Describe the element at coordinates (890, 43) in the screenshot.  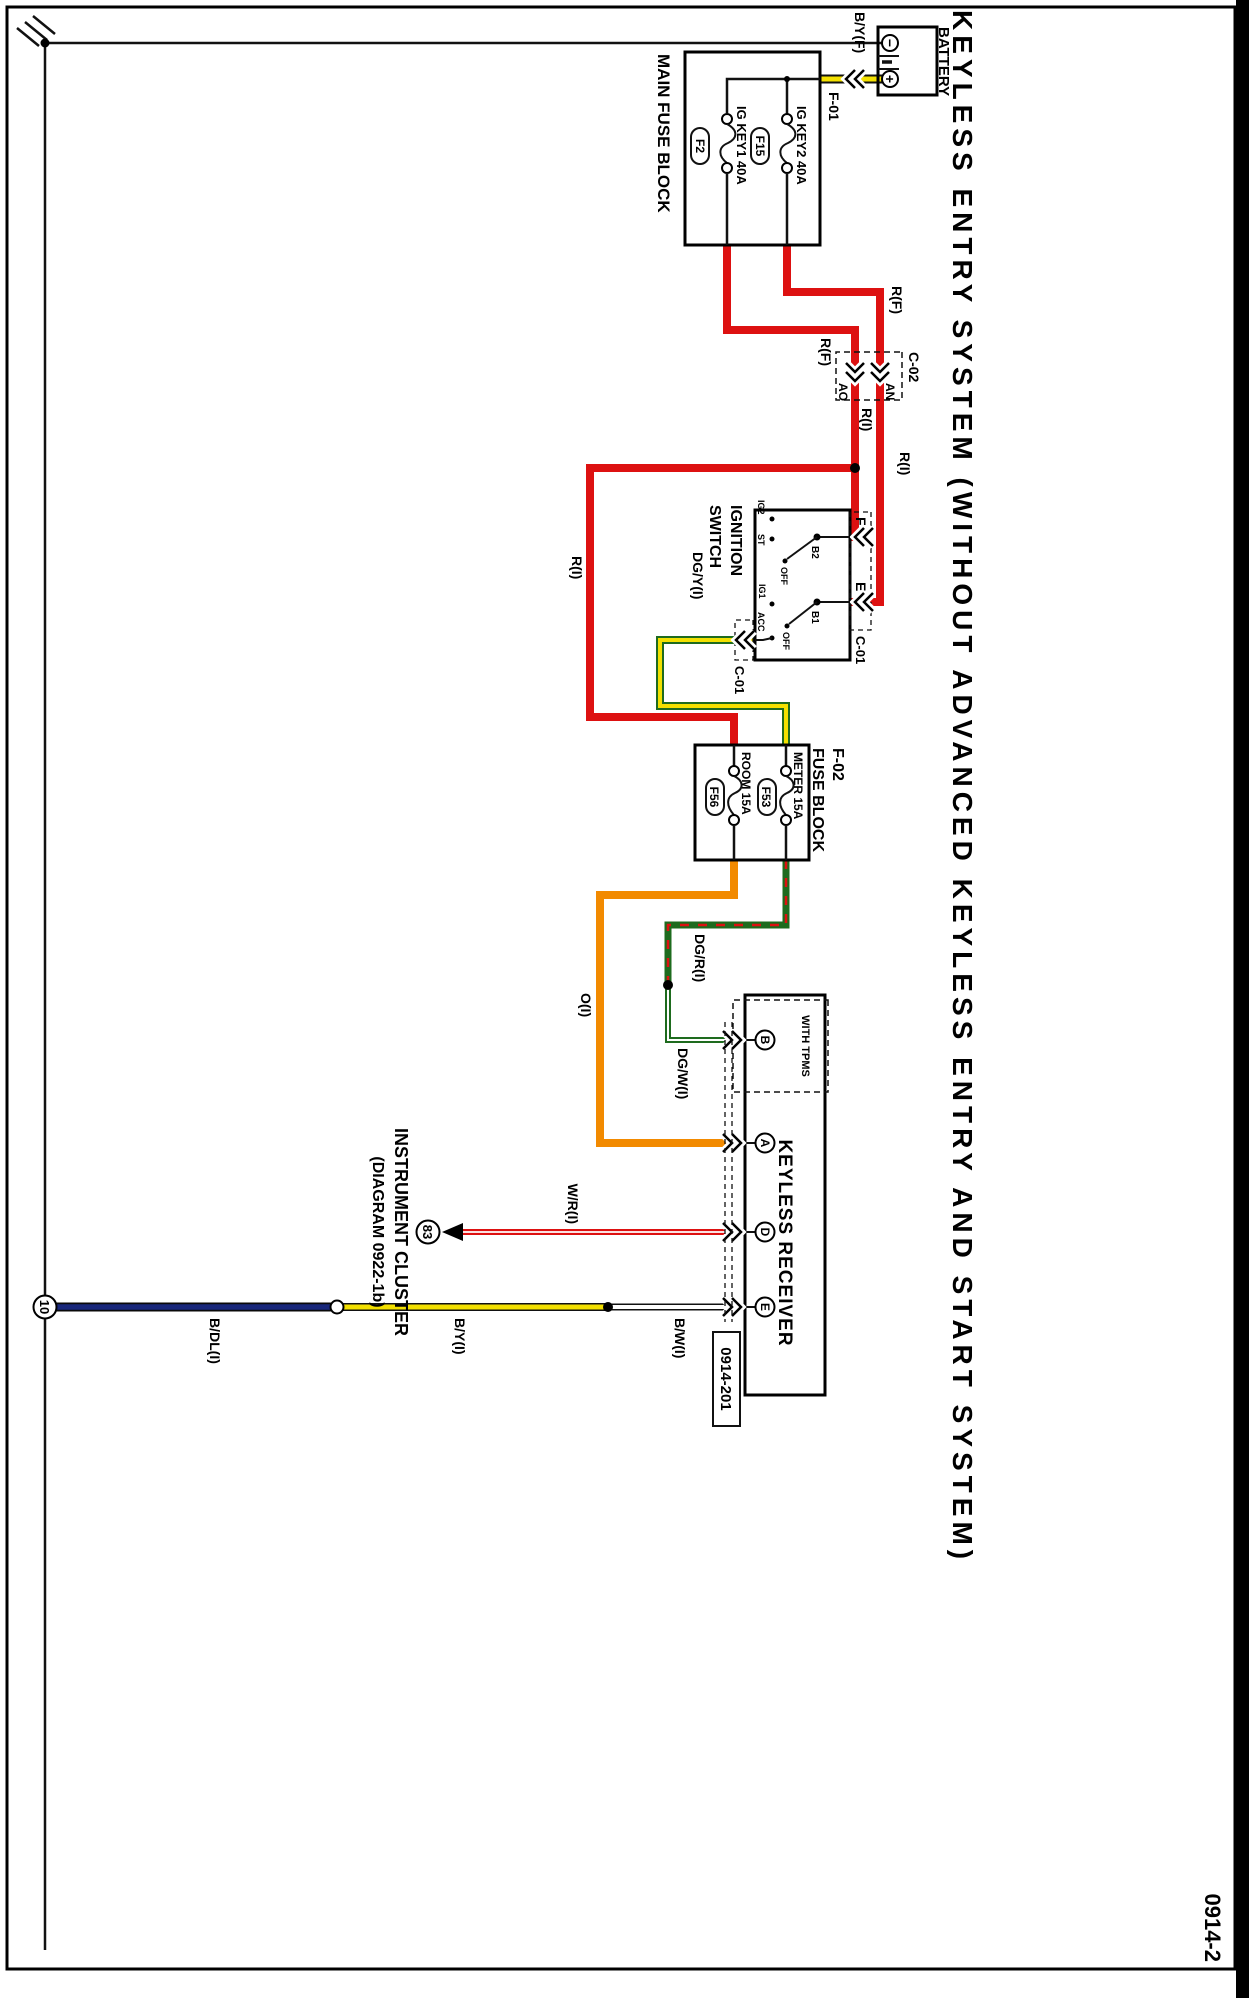
I see `battery-minus-terminal-icon` at that location.